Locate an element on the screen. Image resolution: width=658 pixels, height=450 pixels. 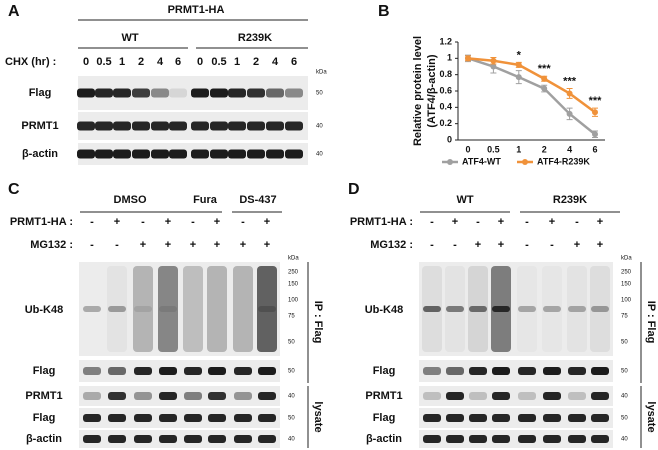
x-tick-label: 1 is located at coordinates (518, 149).